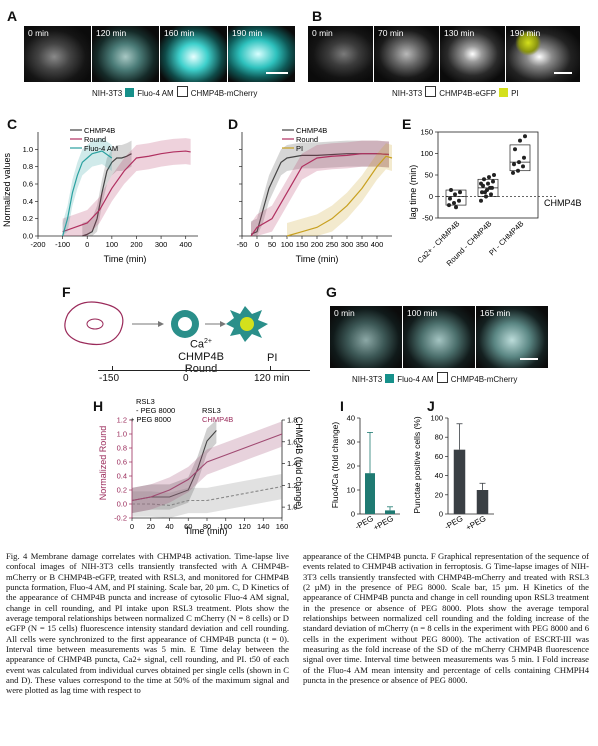 The width and height of the screenshot is (598, 746). I want to click on x-tick-label: -50, so click(242, 244).